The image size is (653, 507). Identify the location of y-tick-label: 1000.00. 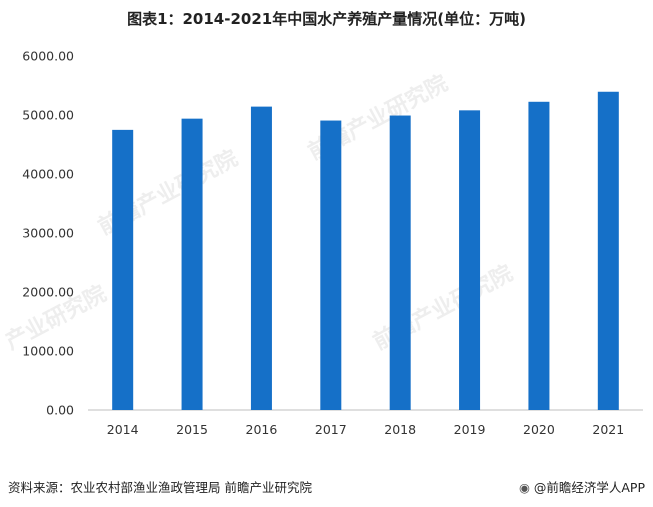
(48, 351).